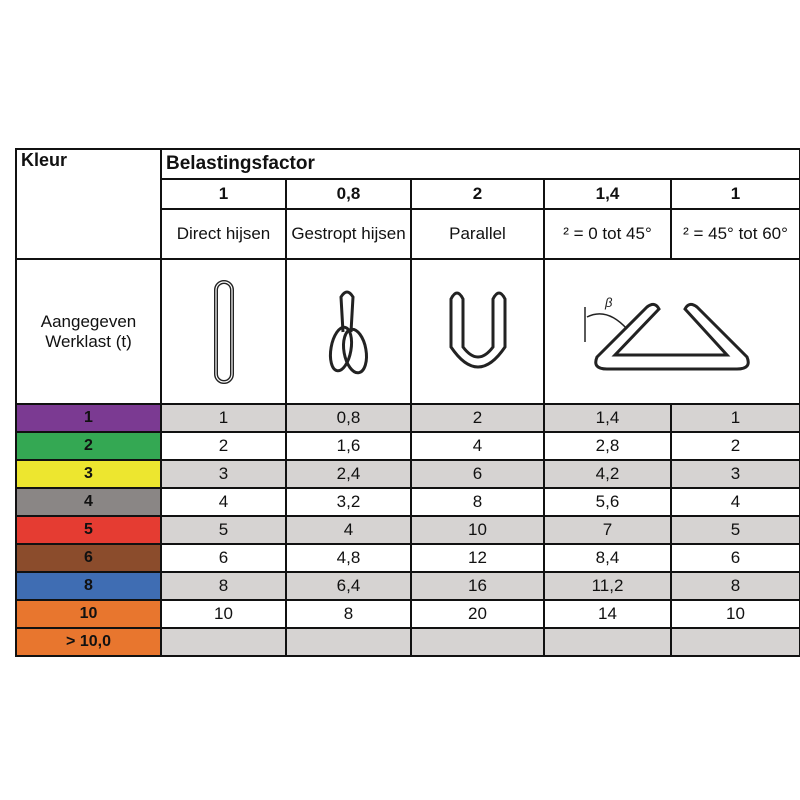  I want to click on factor-2: 0,8, so click(348, 194).